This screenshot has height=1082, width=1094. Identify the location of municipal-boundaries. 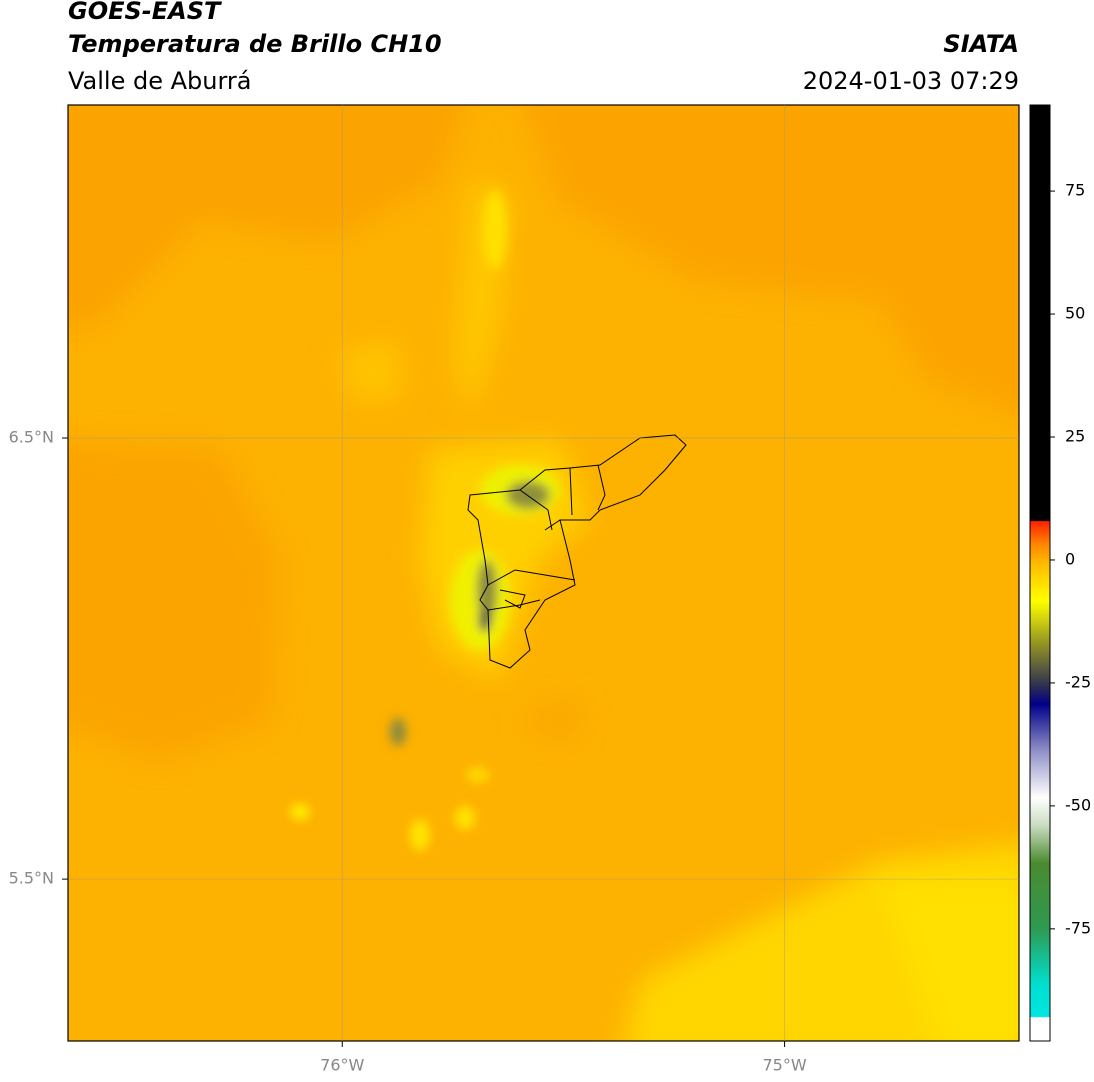
(577, 551).